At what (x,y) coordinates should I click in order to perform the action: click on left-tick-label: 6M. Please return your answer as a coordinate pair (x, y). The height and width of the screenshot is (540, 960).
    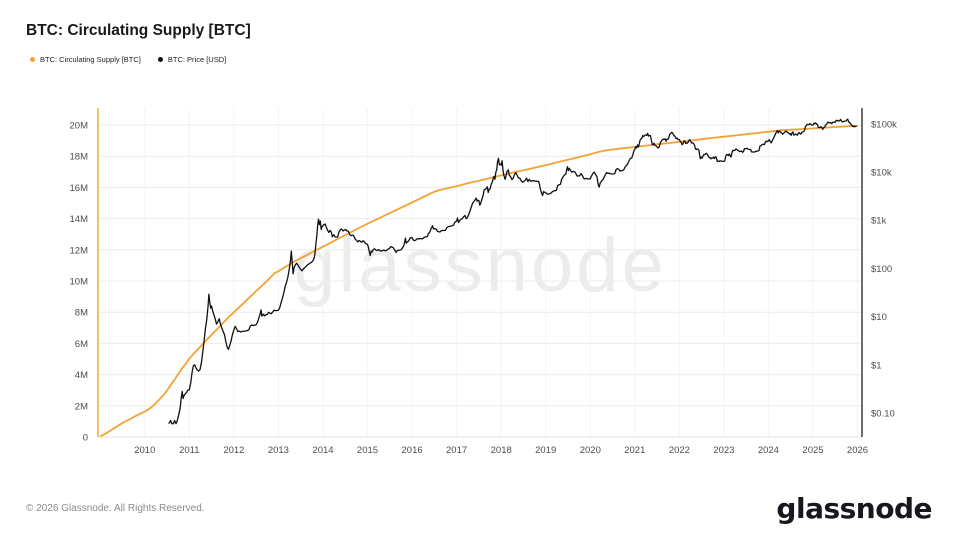
    Looking at the image, I should click on (81, 344).